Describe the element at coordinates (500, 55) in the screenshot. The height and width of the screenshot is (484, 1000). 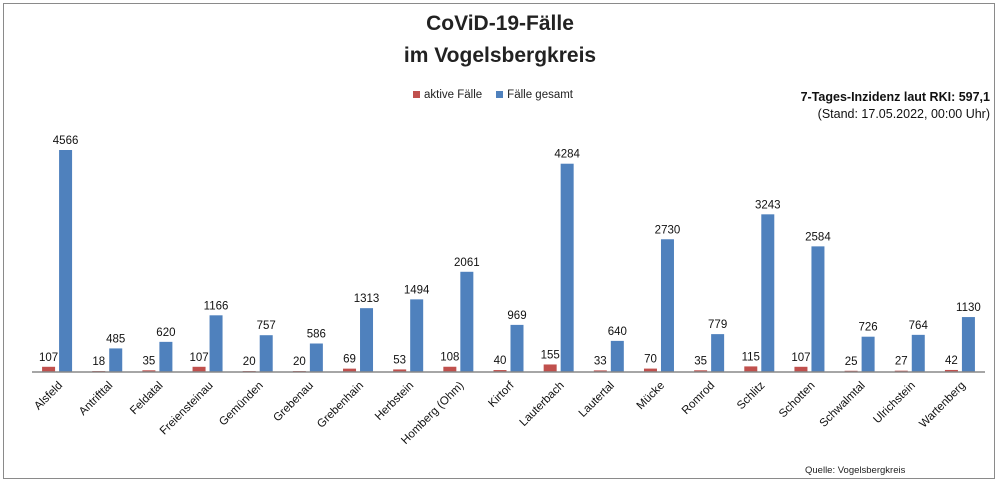
I see `chart-title-line2: im Vogelsbergkreis` at that location.